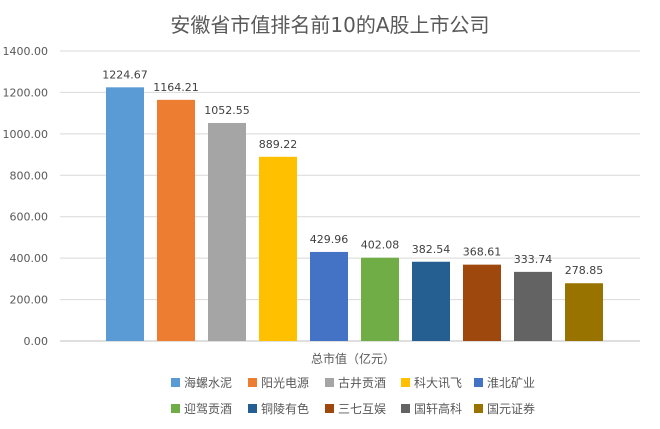 The height and width of the screenshot is (429, 660). I want to click on legend-item: 国轩高科, so click(431, 408).